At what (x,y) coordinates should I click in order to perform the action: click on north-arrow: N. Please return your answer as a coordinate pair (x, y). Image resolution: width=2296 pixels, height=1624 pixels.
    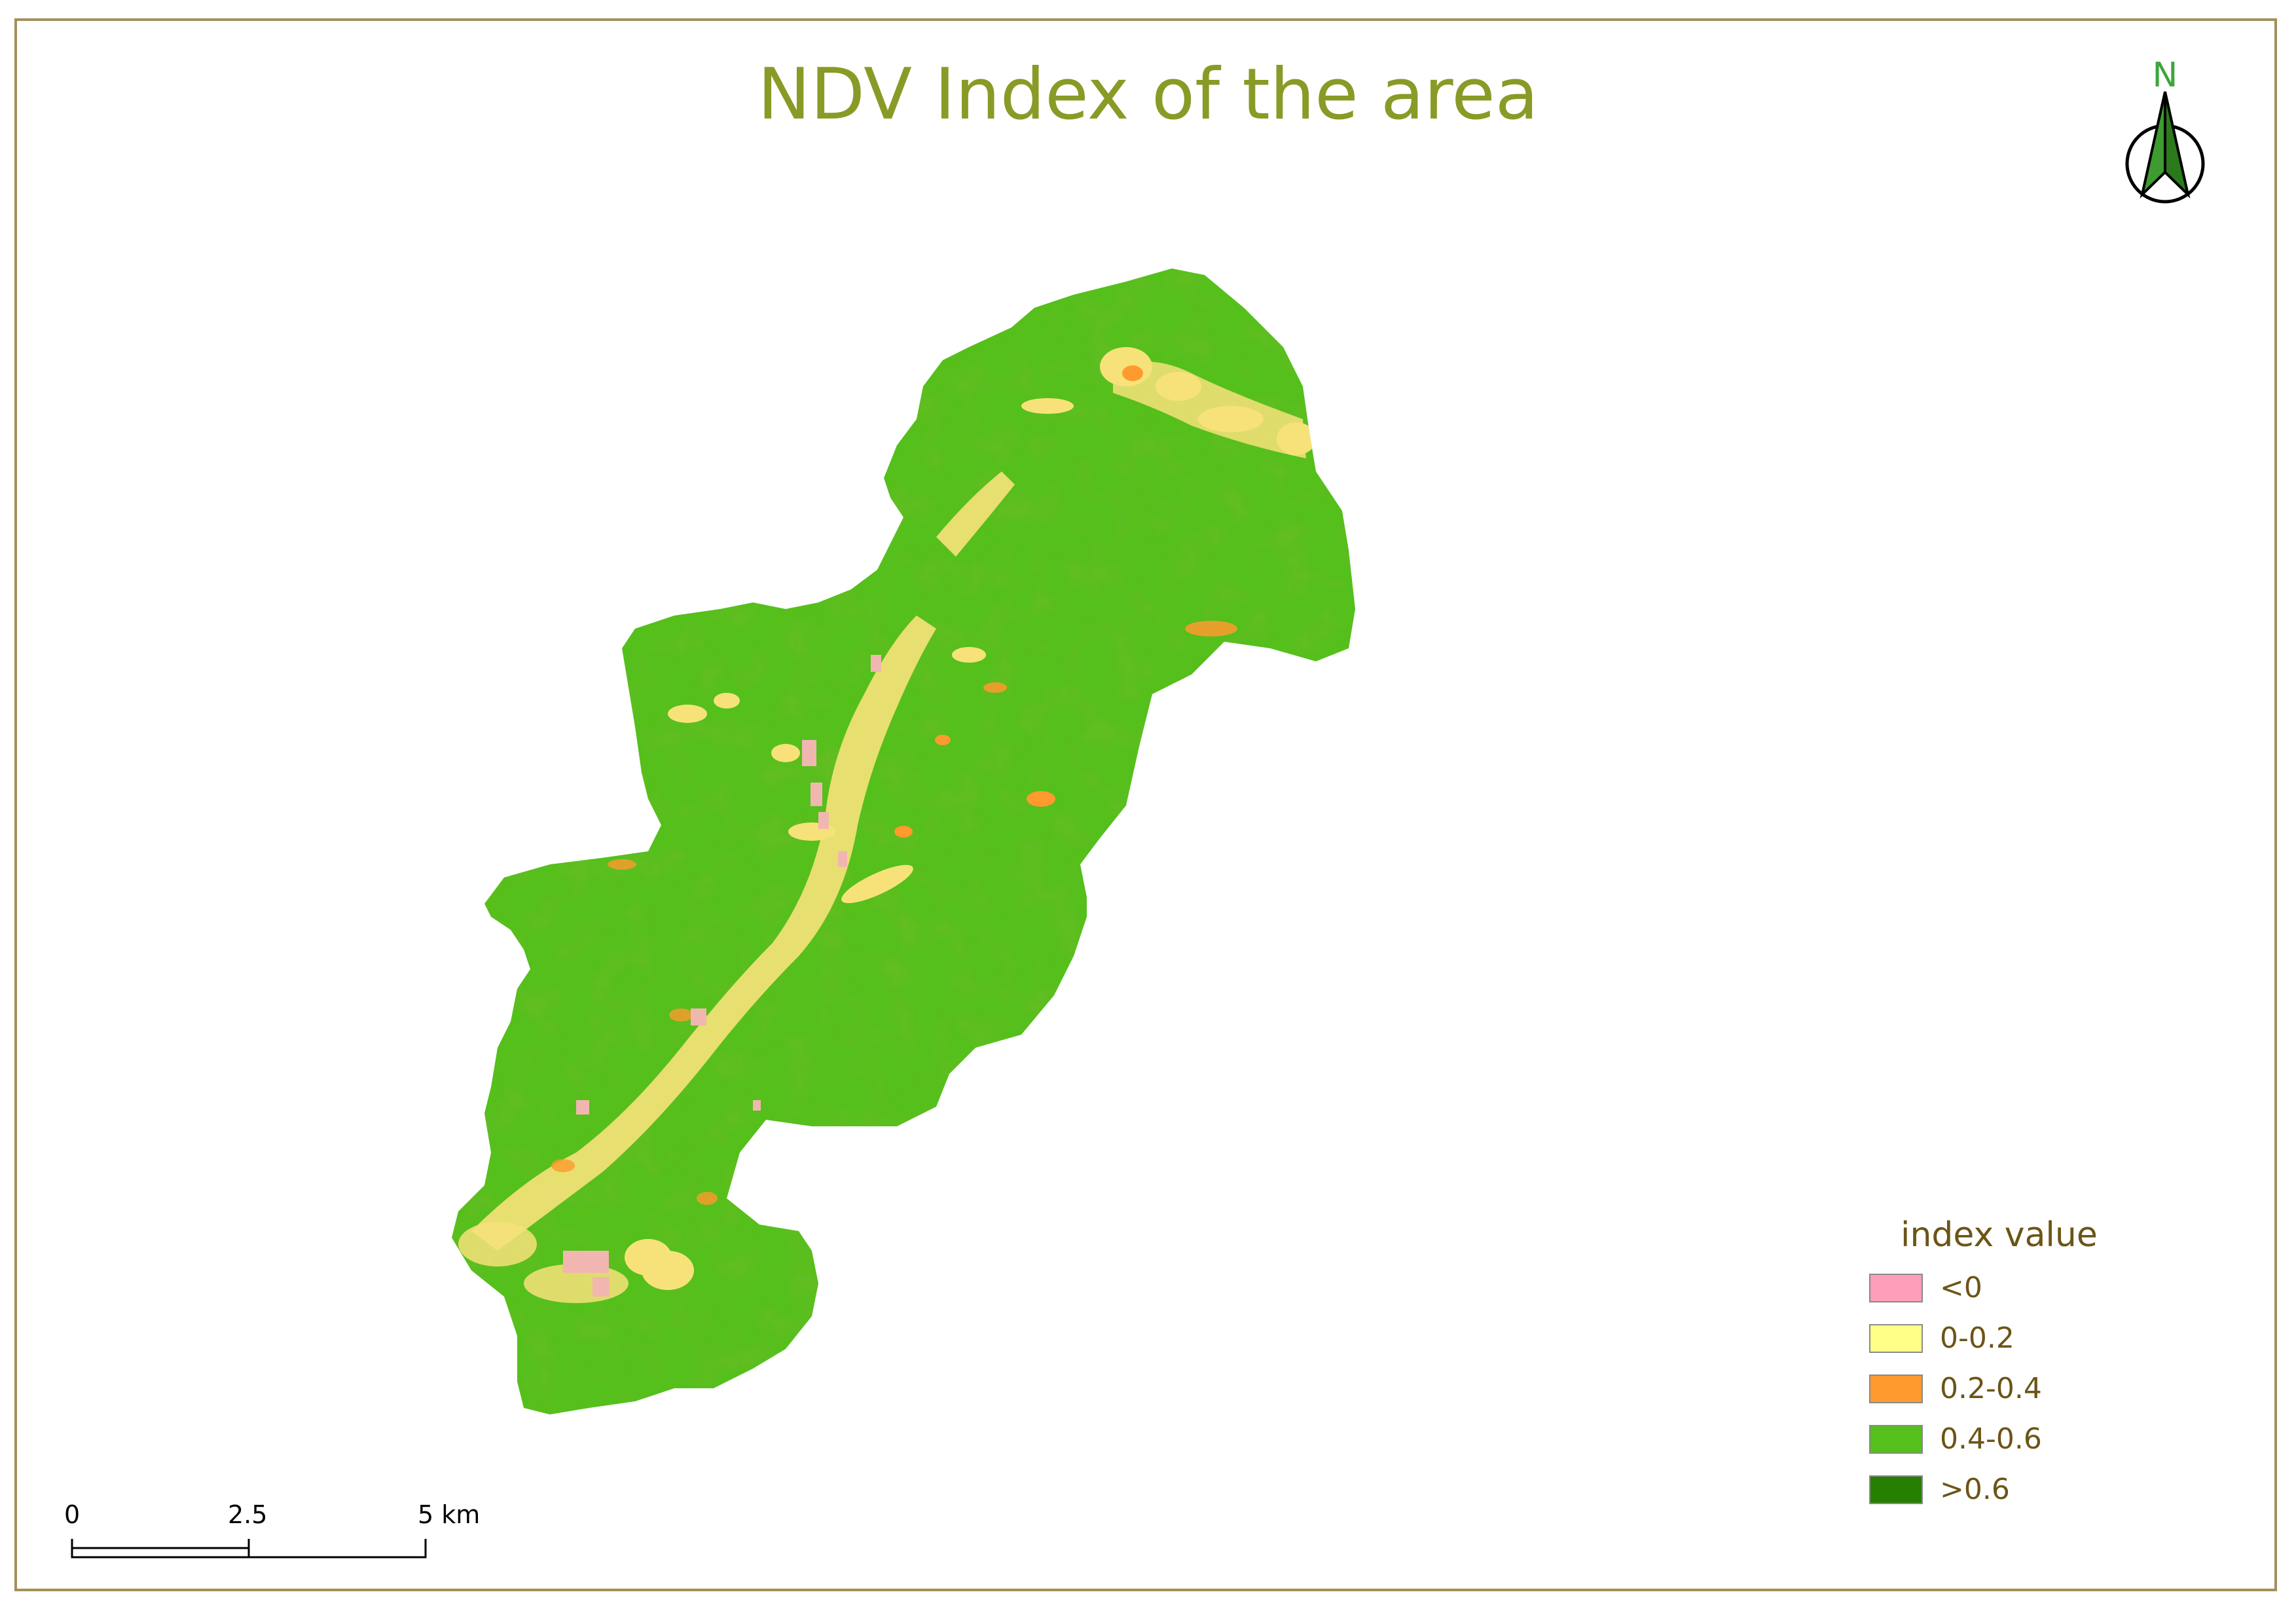
    Looking at the image, I should click on (2165, 131).